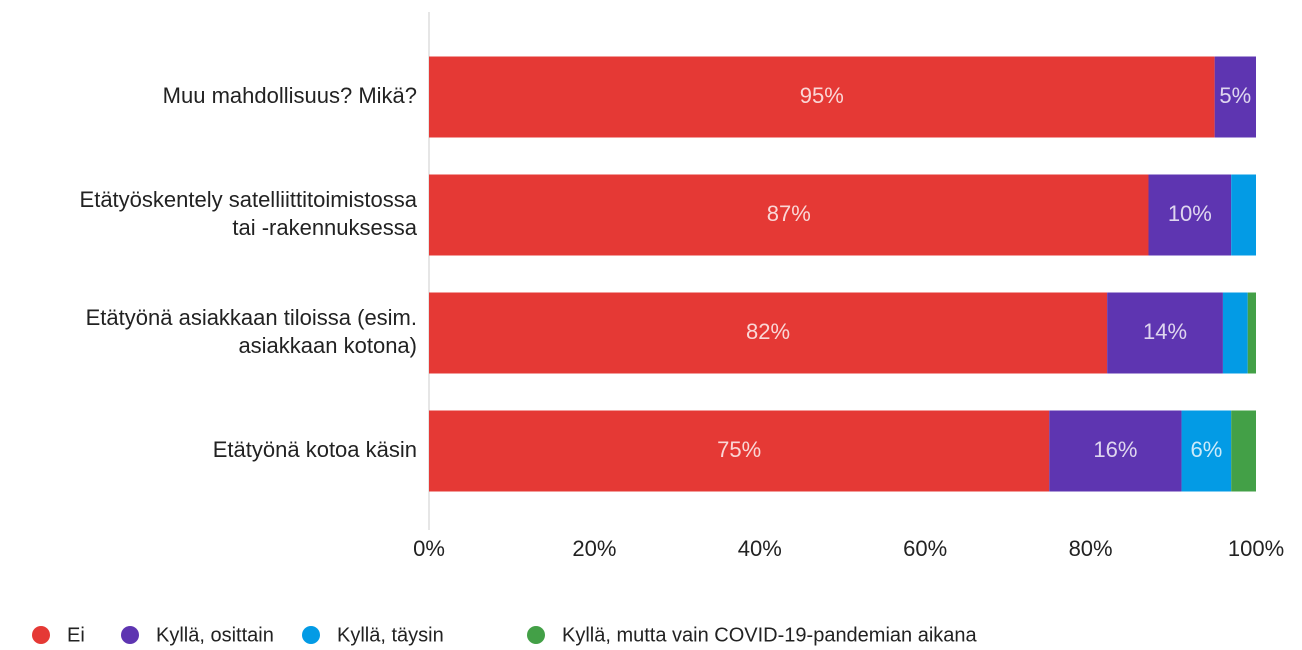 Image resolution: width=1302 pixels, height=650 pixels. I want to click on y-tick-label: Etätyöskentely satelliittitoimistossa, so click(249, 199).